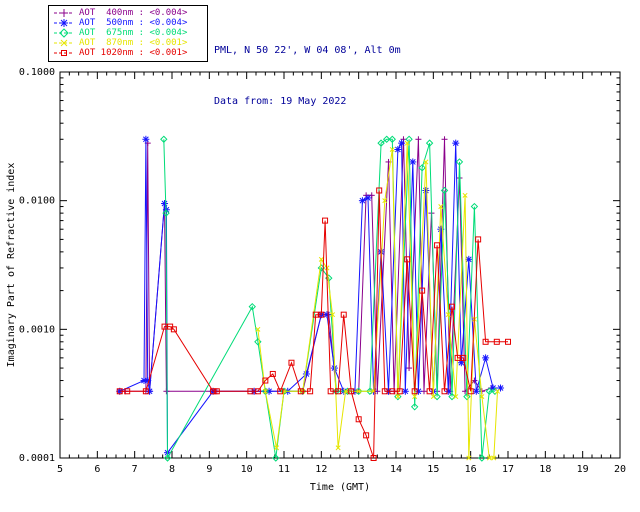  I want to click on x-tick-label: 8, so click(172, 469).